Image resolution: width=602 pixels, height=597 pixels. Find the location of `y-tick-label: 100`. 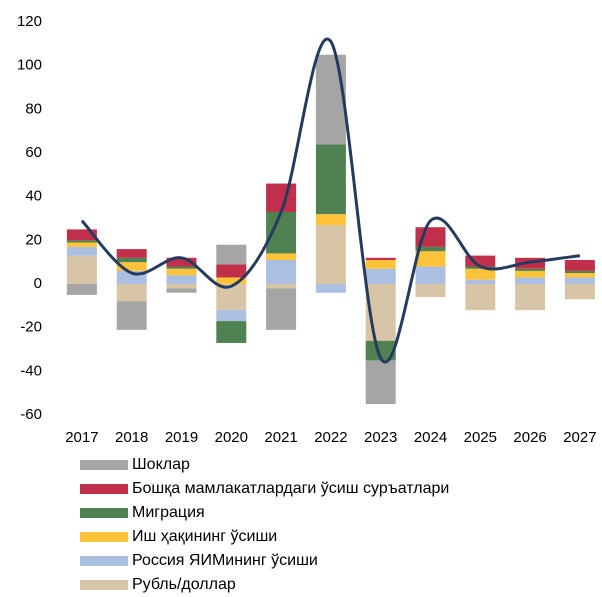

y-tick-label: 100 is located at coordinates (29, 65).